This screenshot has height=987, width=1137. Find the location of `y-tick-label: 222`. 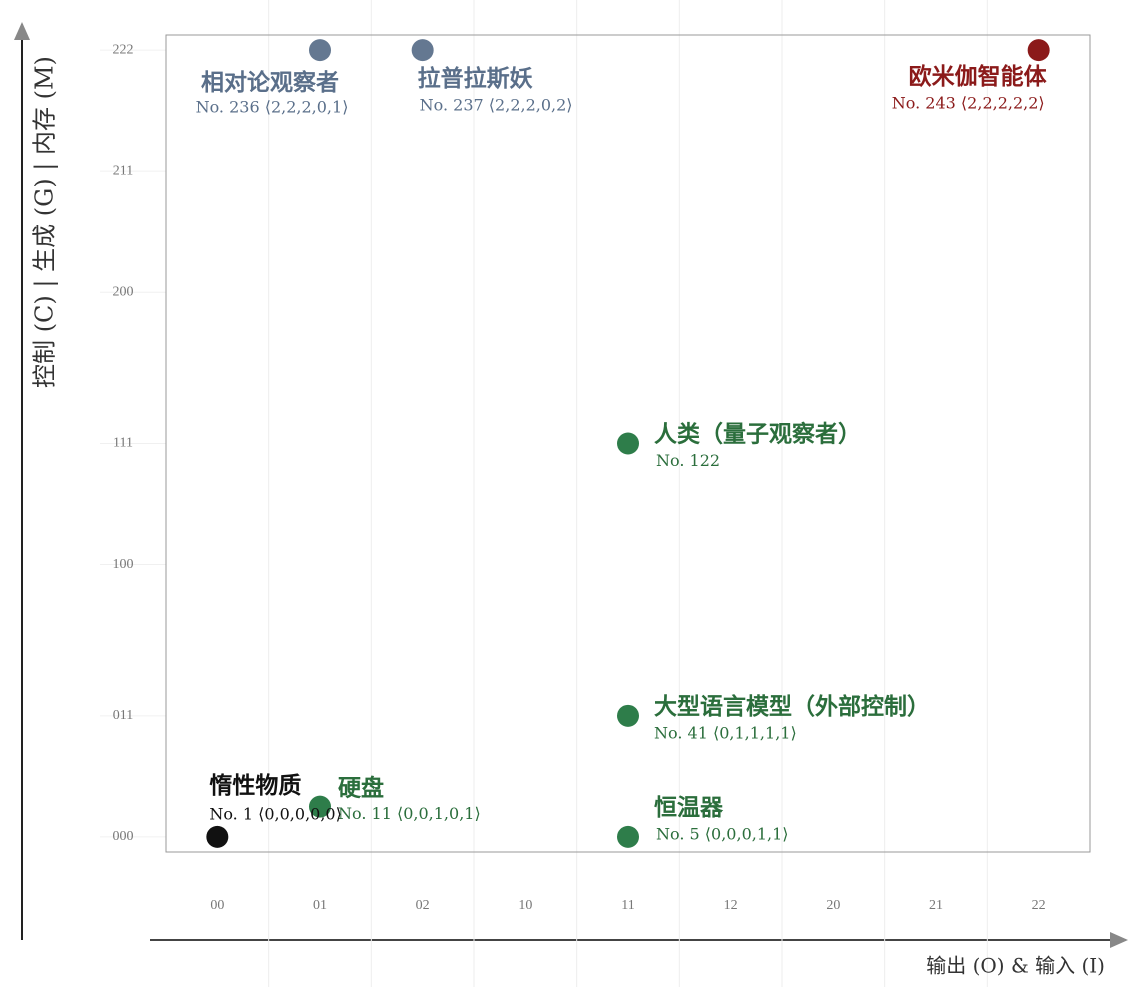

y-tick-label: 222 is located at coordinates (123, 49).